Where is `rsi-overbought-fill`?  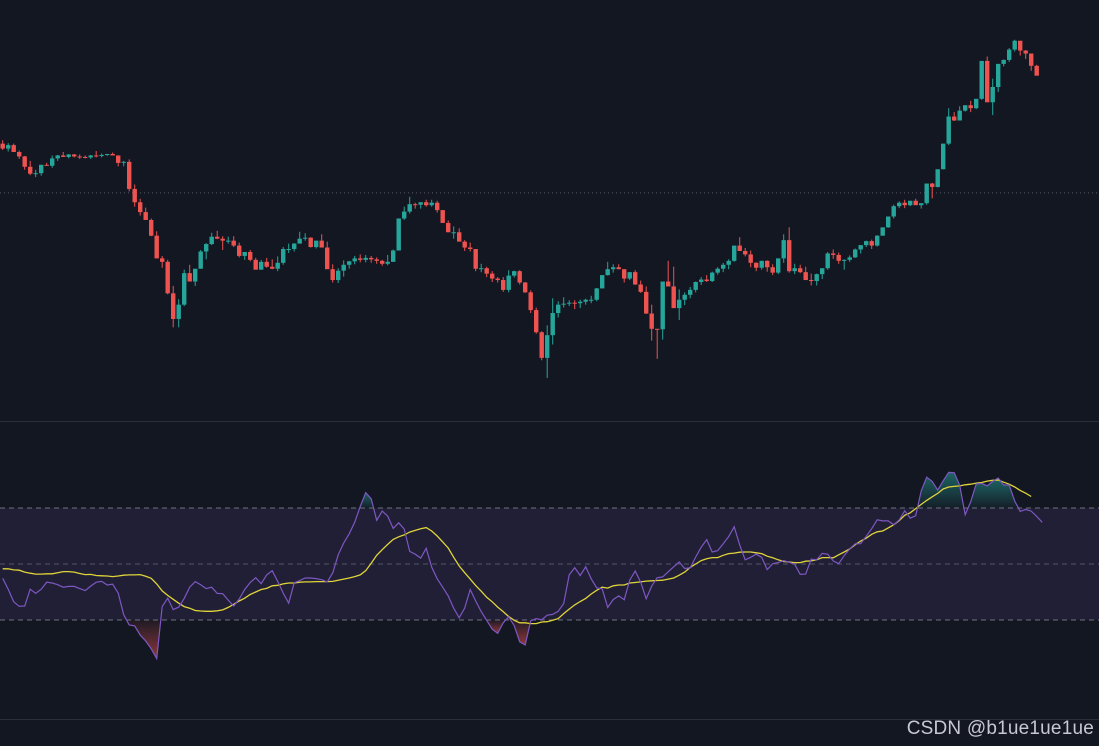
rsi-overbought-fill is located at coordinates (366, 500).